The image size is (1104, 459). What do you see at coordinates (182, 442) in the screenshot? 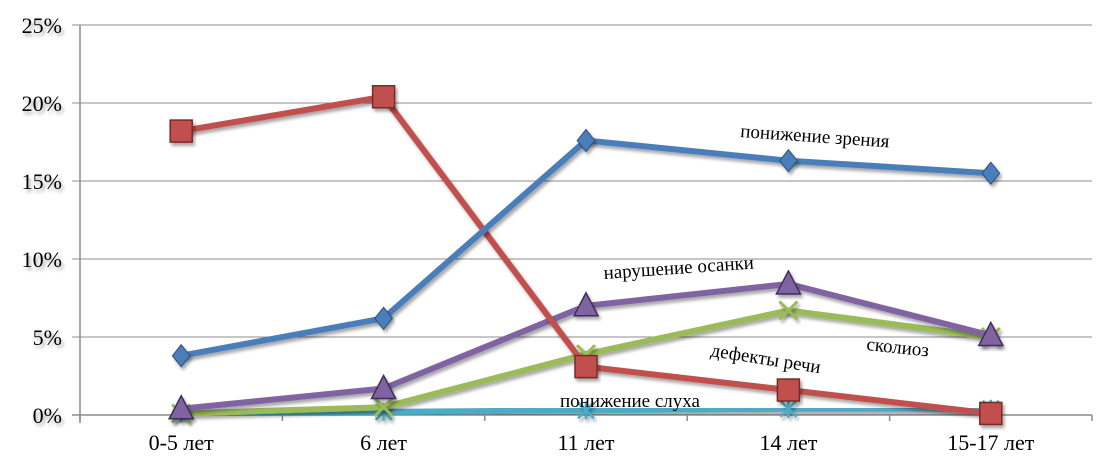
I see `x-tick-label: 0-5 лет` at bounding box center [182, 442].